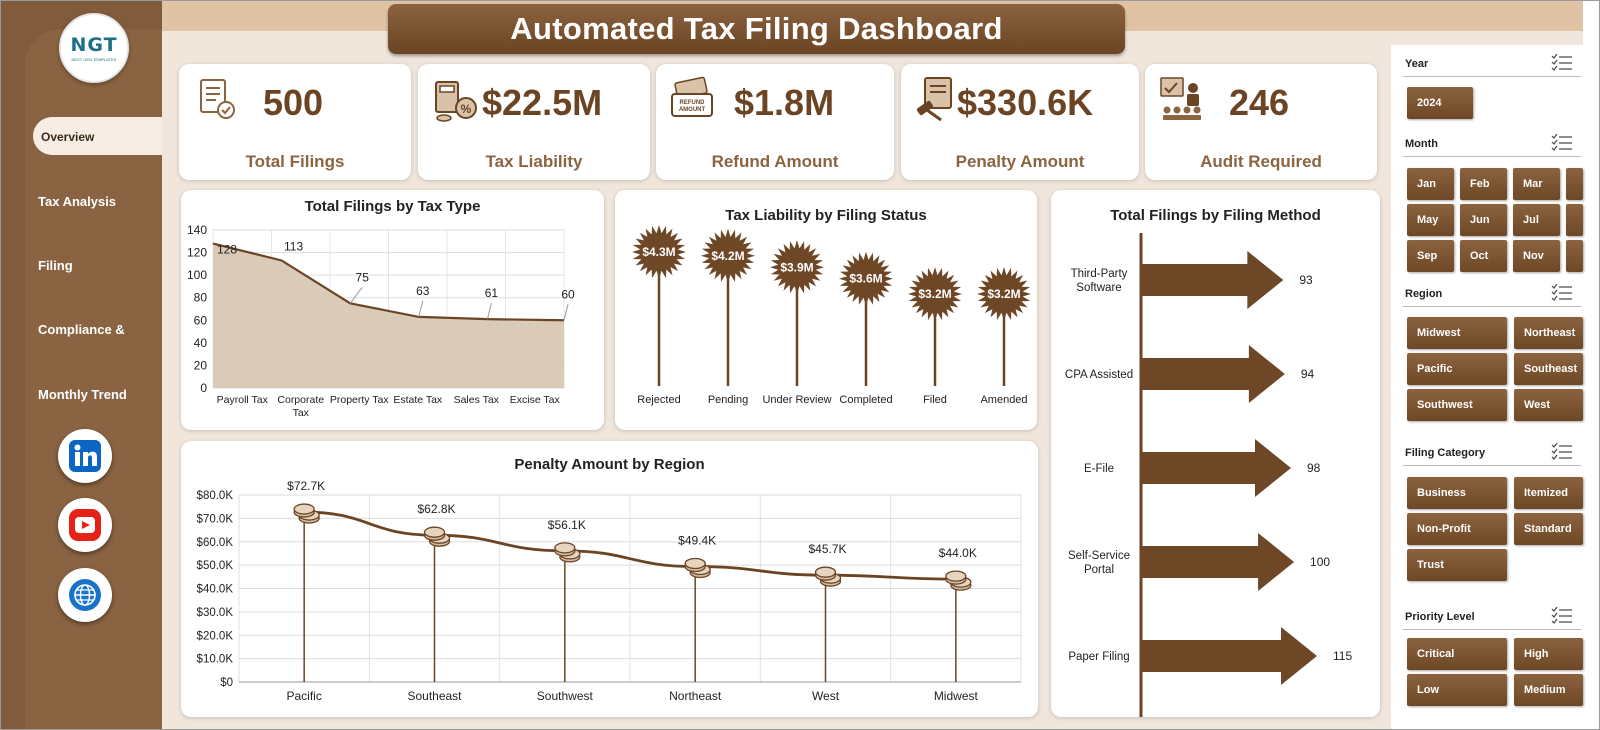  Describe the element at coordinates (1320, 562) in the screenshot. I see `data-label: 100` at that location.